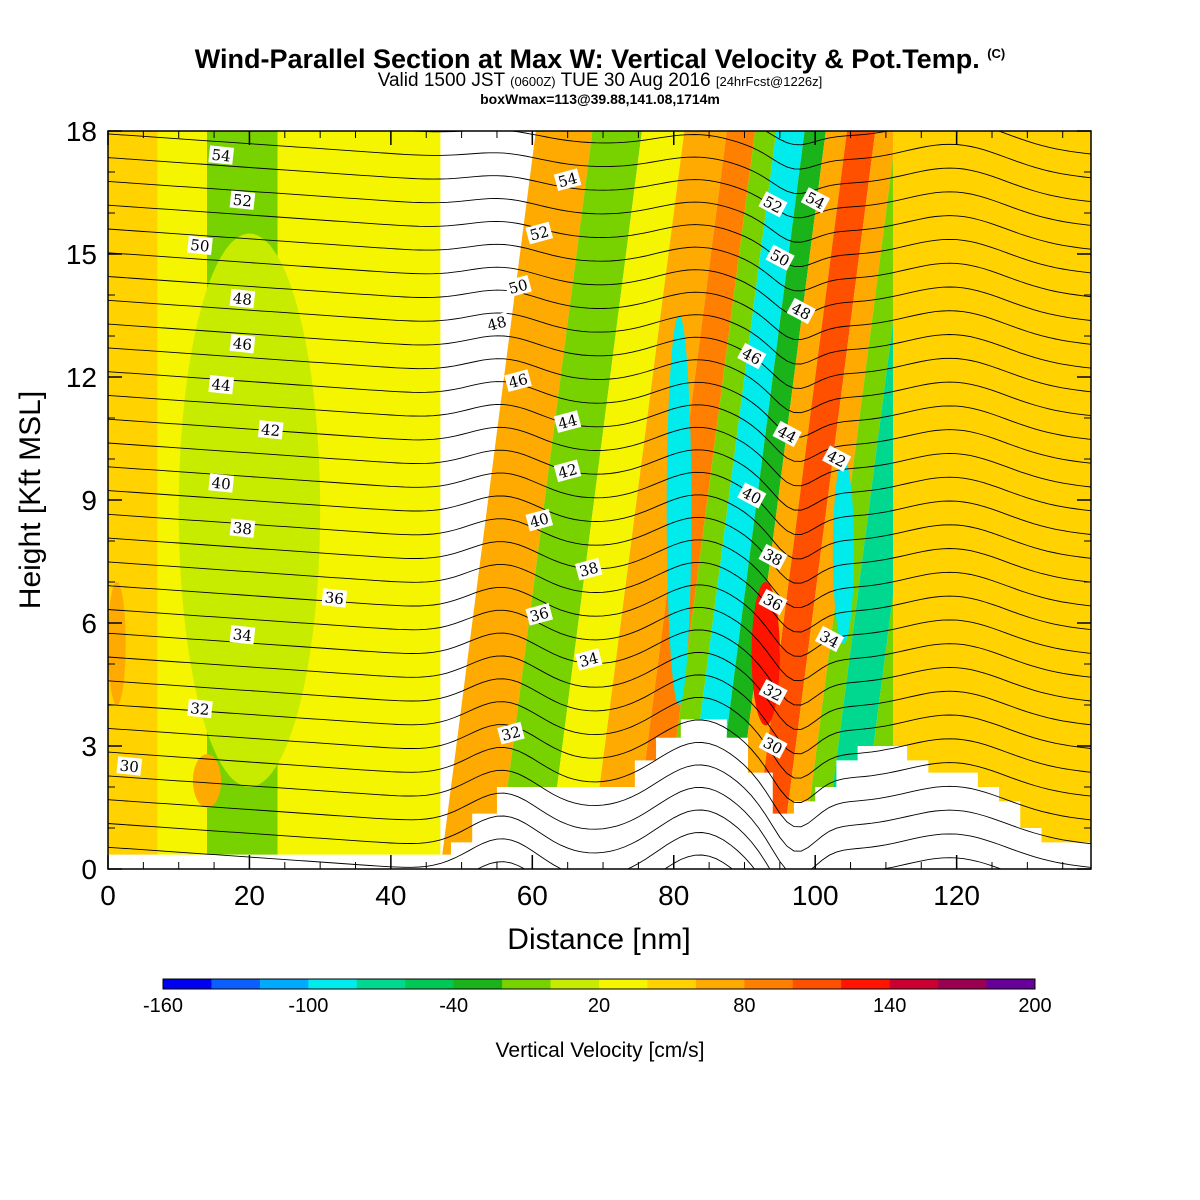 The height and width of the screenshot is (1200, 1200). I want to click on colorbar-tick-label: 20, so click(599, 1006).